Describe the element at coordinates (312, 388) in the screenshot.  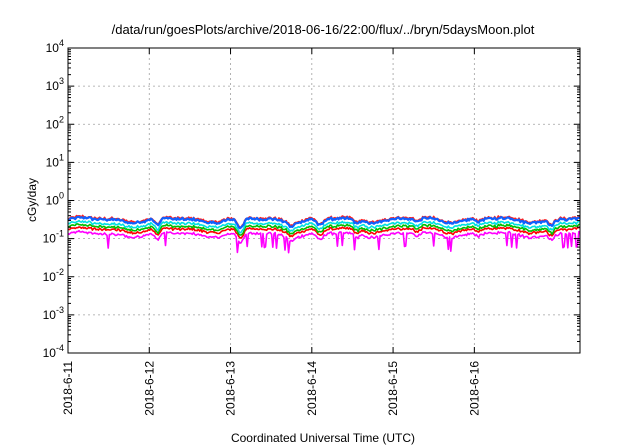
I see `x-tick-label: 2018-6-14` at that location.